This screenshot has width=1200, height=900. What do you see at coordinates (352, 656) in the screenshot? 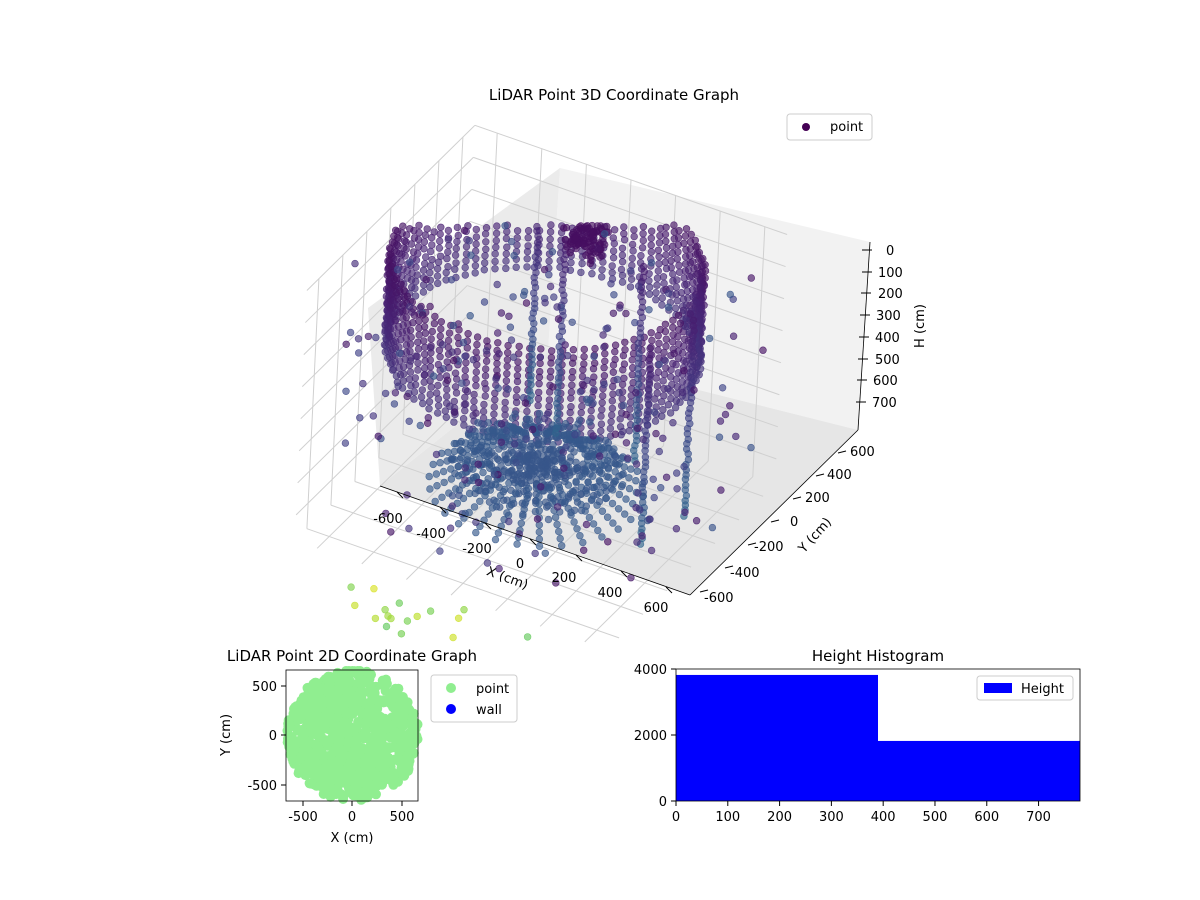
I see `chart-2d-title: LiDAR Point 2D Coordinate Graph` at bounding box center [352, 656].